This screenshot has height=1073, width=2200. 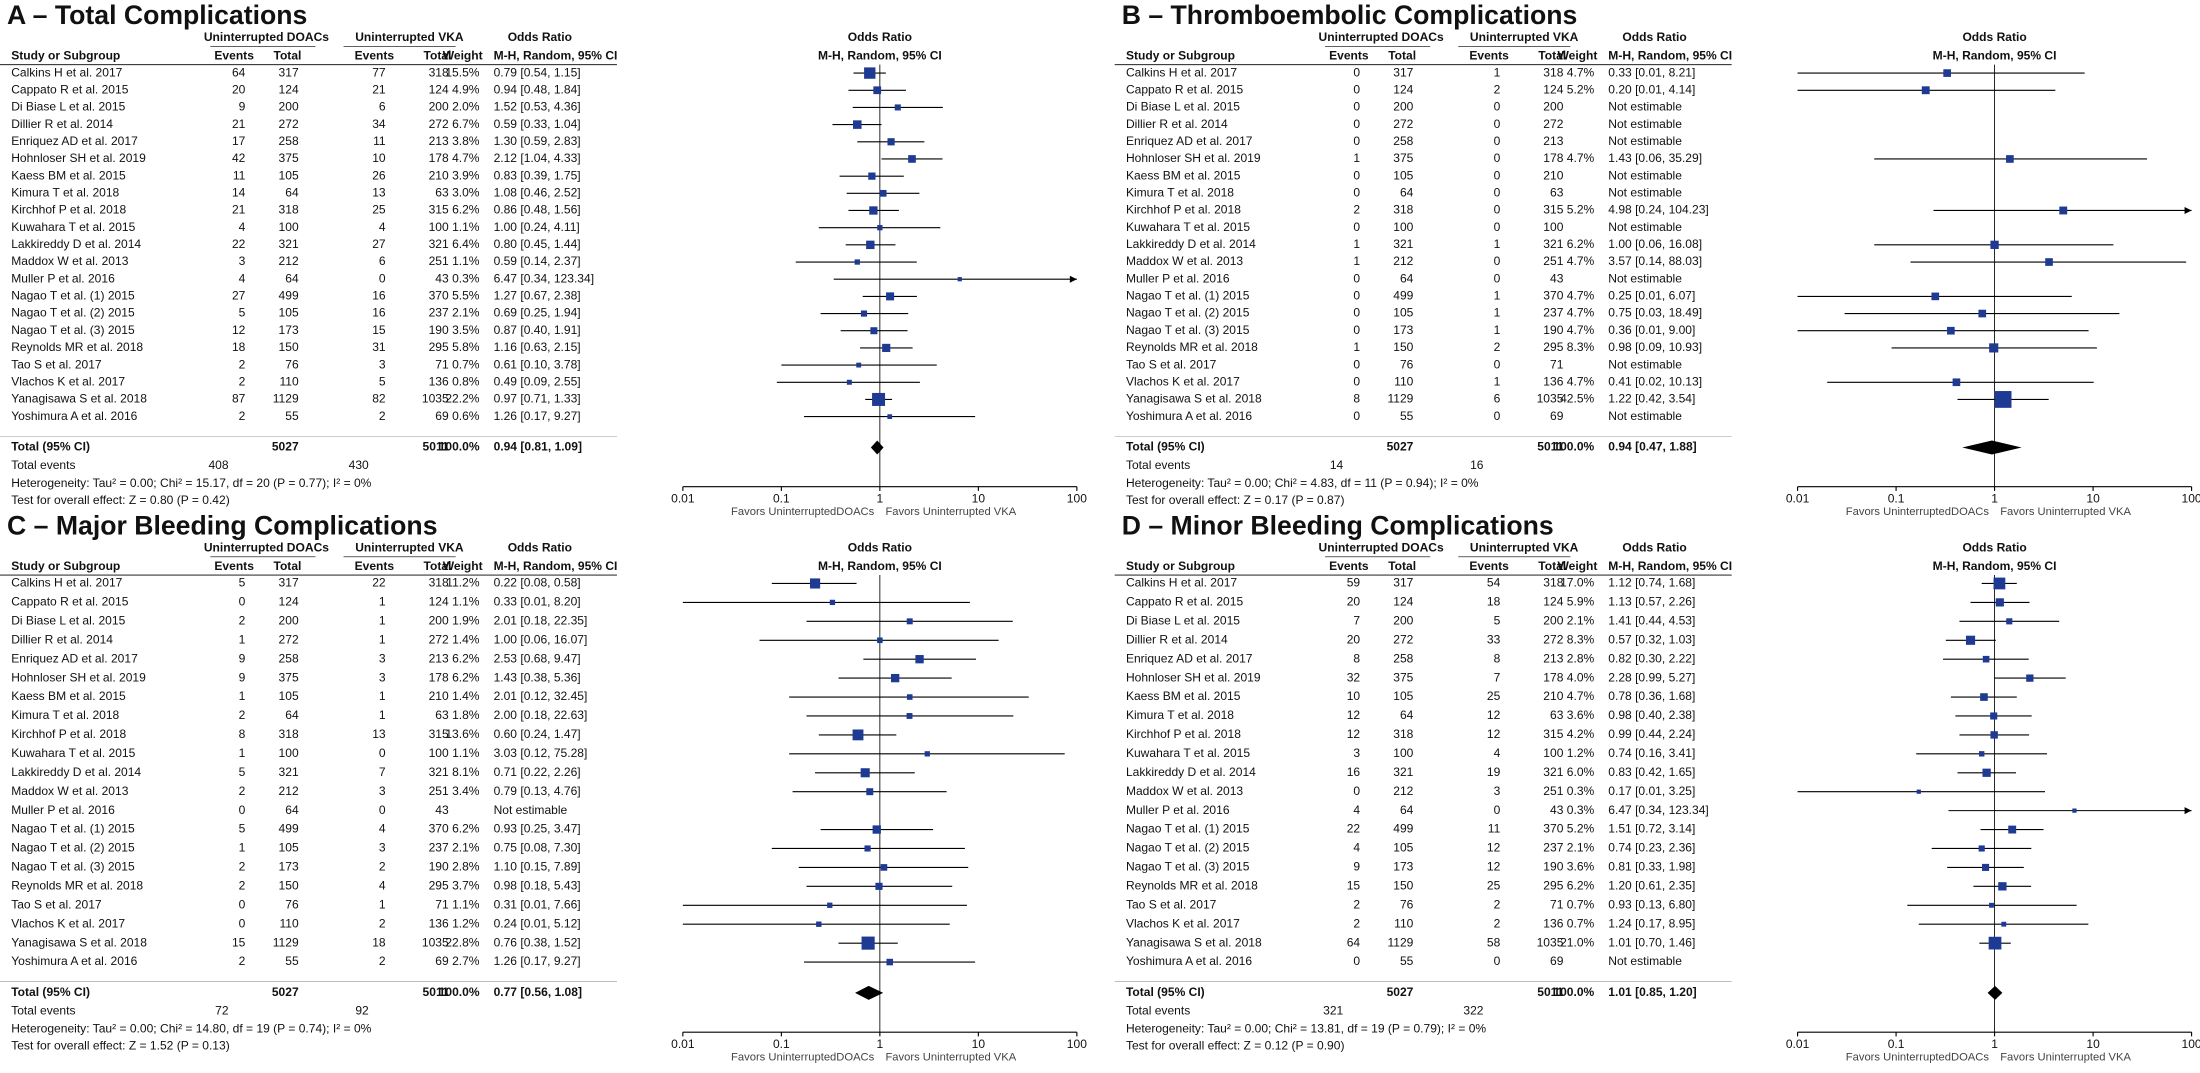 What do you see at coordinates (537, 296) in the screenshot?
I see `odds-ratio-label: 1.27 [0.67, 2.38]` at bounding box center [537, 296].